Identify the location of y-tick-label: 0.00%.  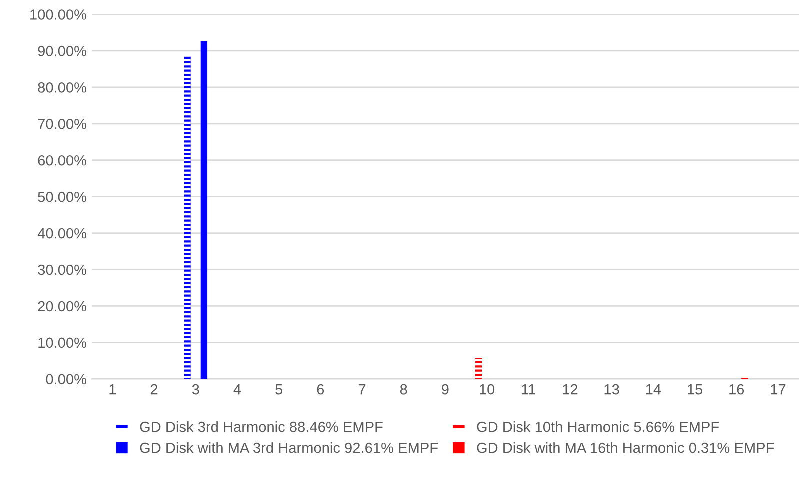
(66, 379).